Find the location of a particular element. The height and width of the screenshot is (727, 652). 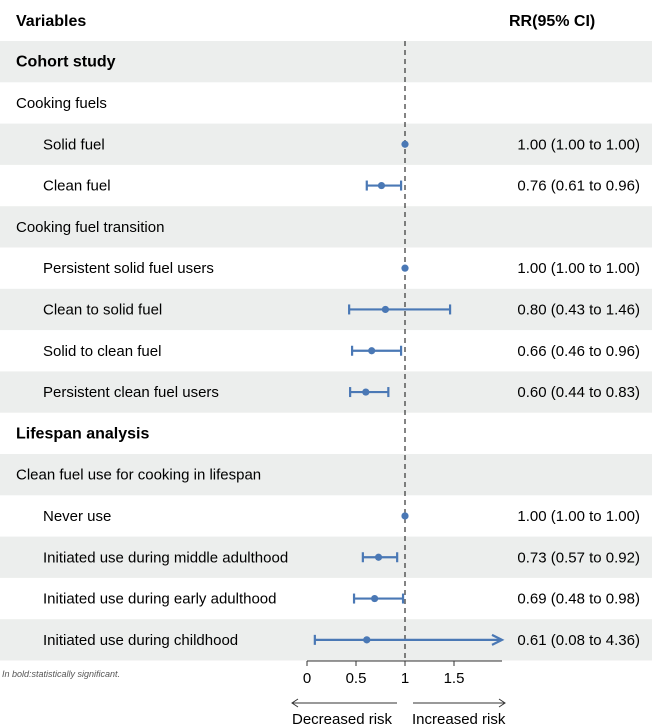

x-axis: 0 0.5 1 1.5 is located at coordinates (402, 673).